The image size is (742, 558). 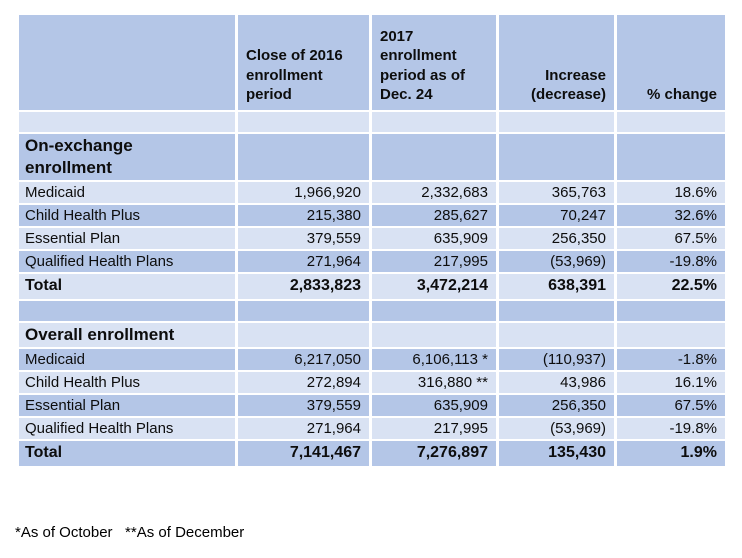 What do you see at coordinates (434, 454) in the screenshot?
I see `value-cell: 7,276,897` at bounding box center [434, 454].